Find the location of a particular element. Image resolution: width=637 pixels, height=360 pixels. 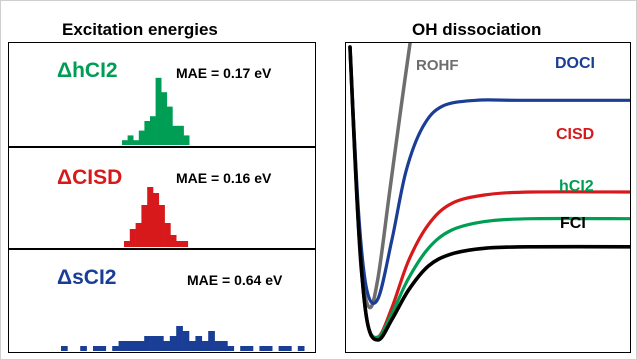

histogram-hci2 is located at coordinates (156, 111).